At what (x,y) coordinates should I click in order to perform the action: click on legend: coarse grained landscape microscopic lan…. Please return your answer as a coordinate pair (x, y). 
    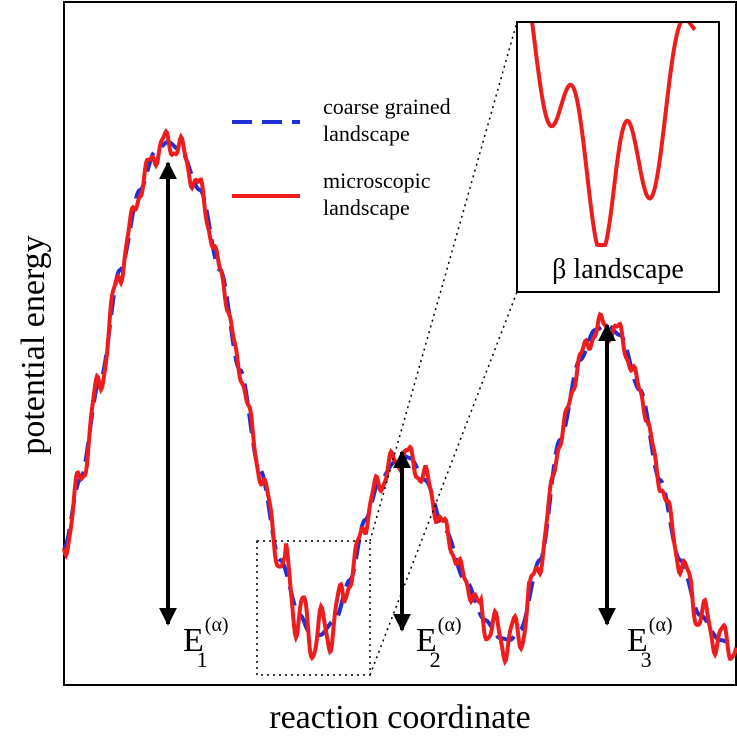
    Looking at the image, I should click on (341, 157).